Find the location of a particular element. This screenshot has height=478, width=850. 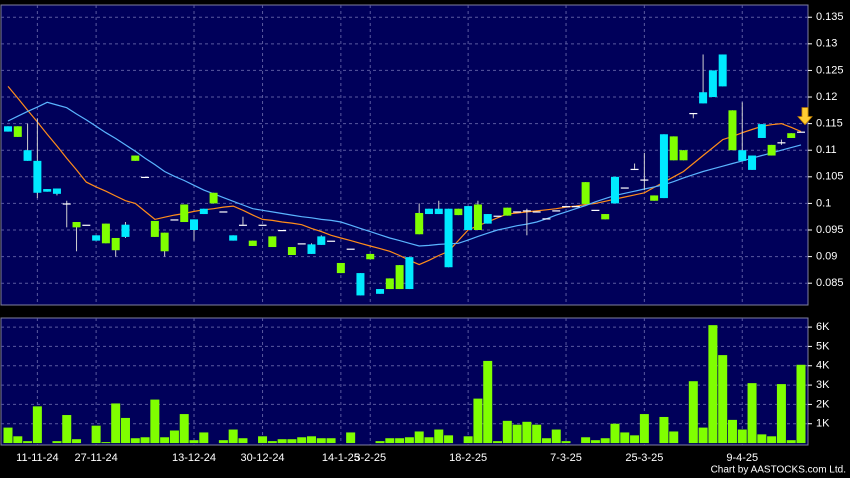

x-tick-label: 3-2-25 is located at coordinates (370, 458).